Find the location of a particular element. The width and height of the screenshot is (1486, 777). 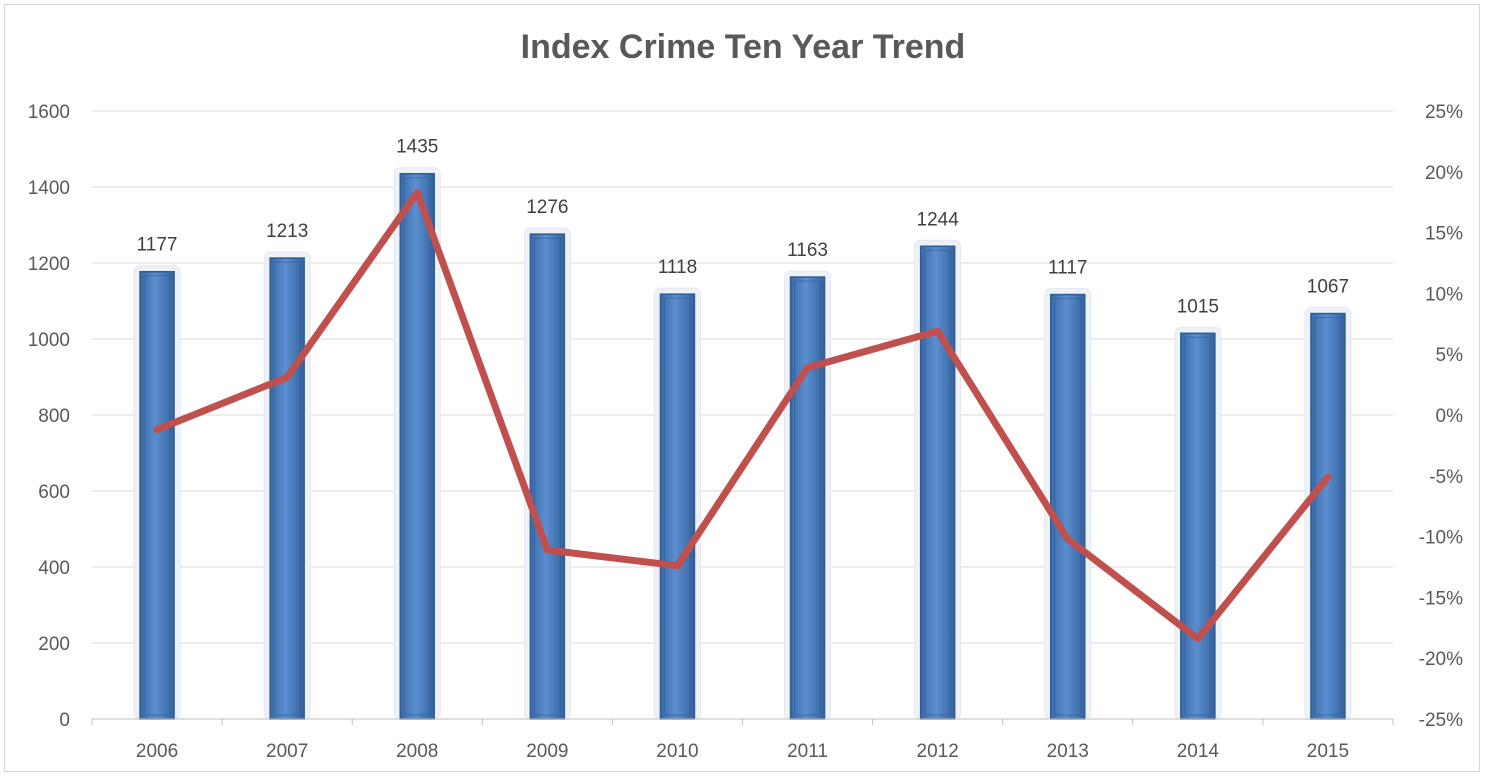

bar-data-label: 1118 is located at coordinates (677, 267).